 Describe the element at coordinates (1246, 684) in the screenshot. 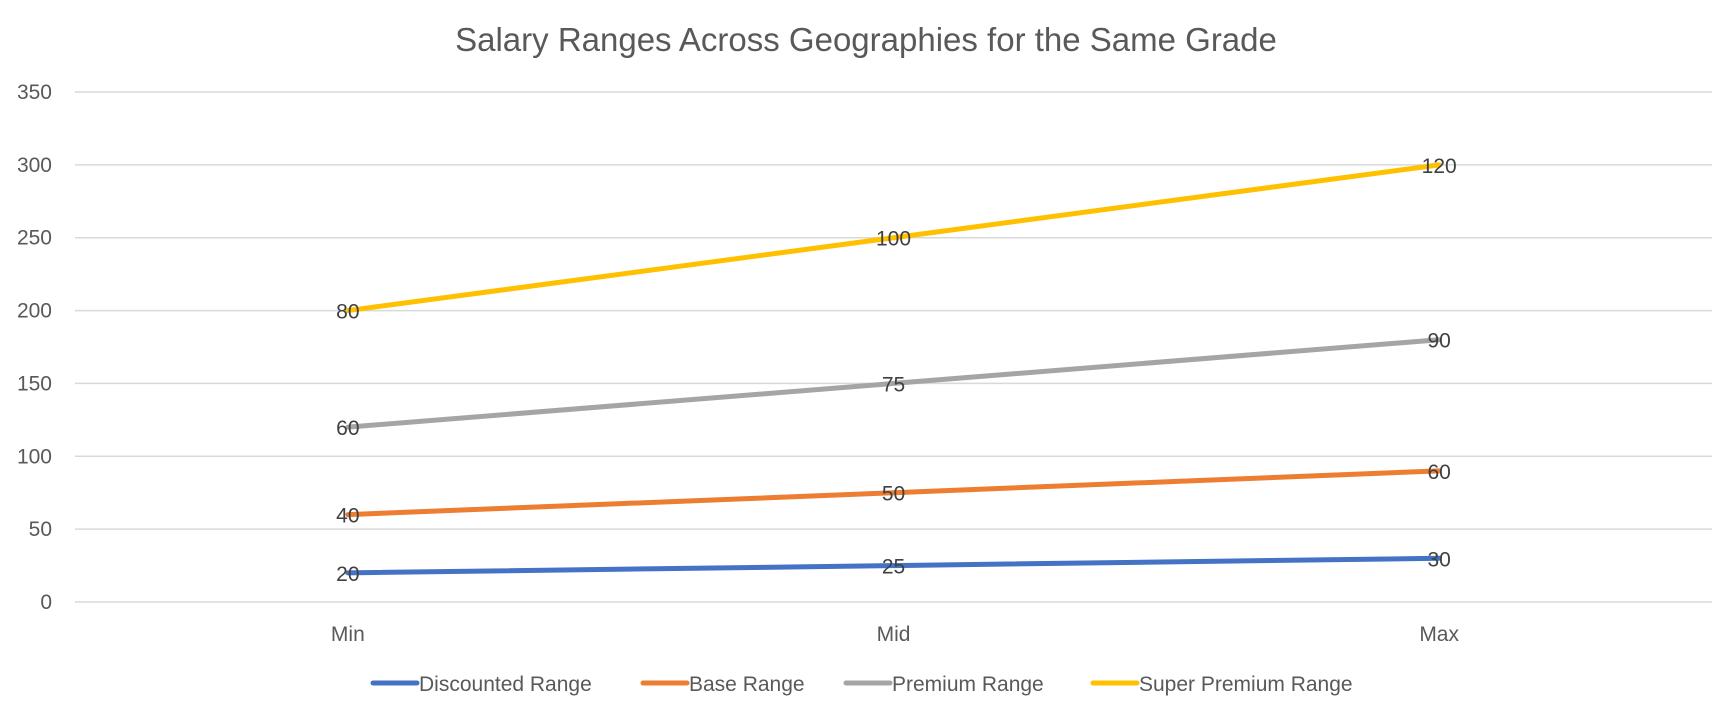

I see `legend-label: Super Premium Range` at that location.